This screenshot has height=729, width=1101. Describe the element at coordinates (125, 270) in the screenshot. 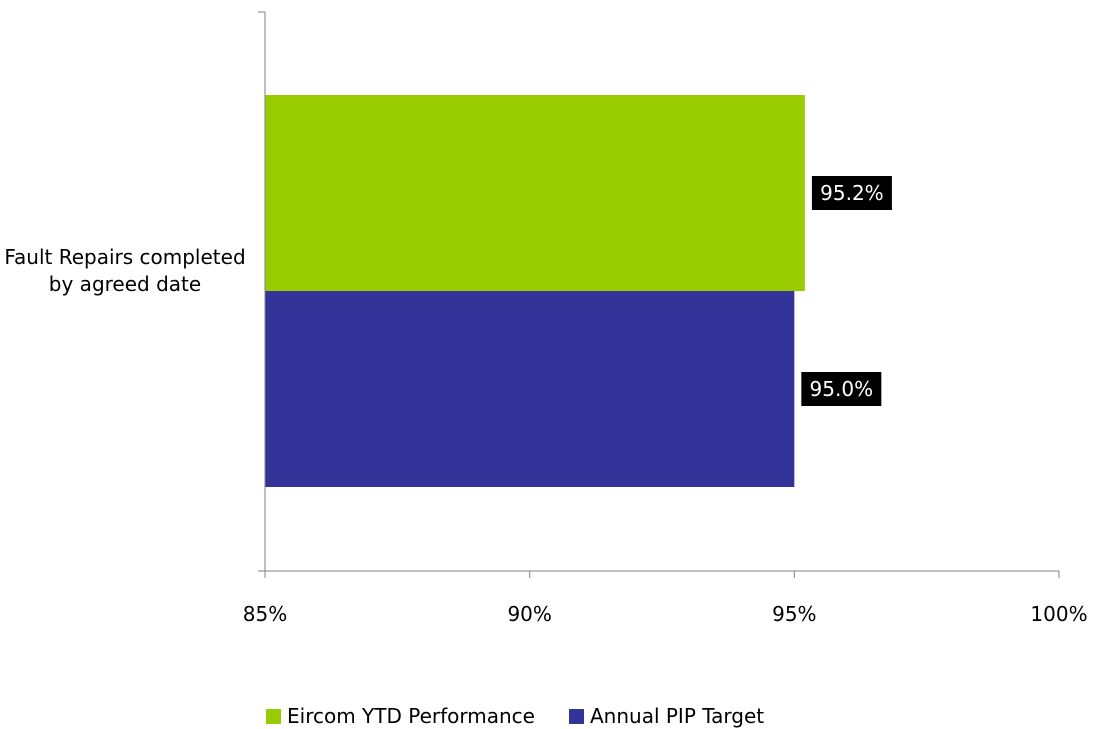

I see `category-label: Fault Repairs completed by agreed date` at that location.